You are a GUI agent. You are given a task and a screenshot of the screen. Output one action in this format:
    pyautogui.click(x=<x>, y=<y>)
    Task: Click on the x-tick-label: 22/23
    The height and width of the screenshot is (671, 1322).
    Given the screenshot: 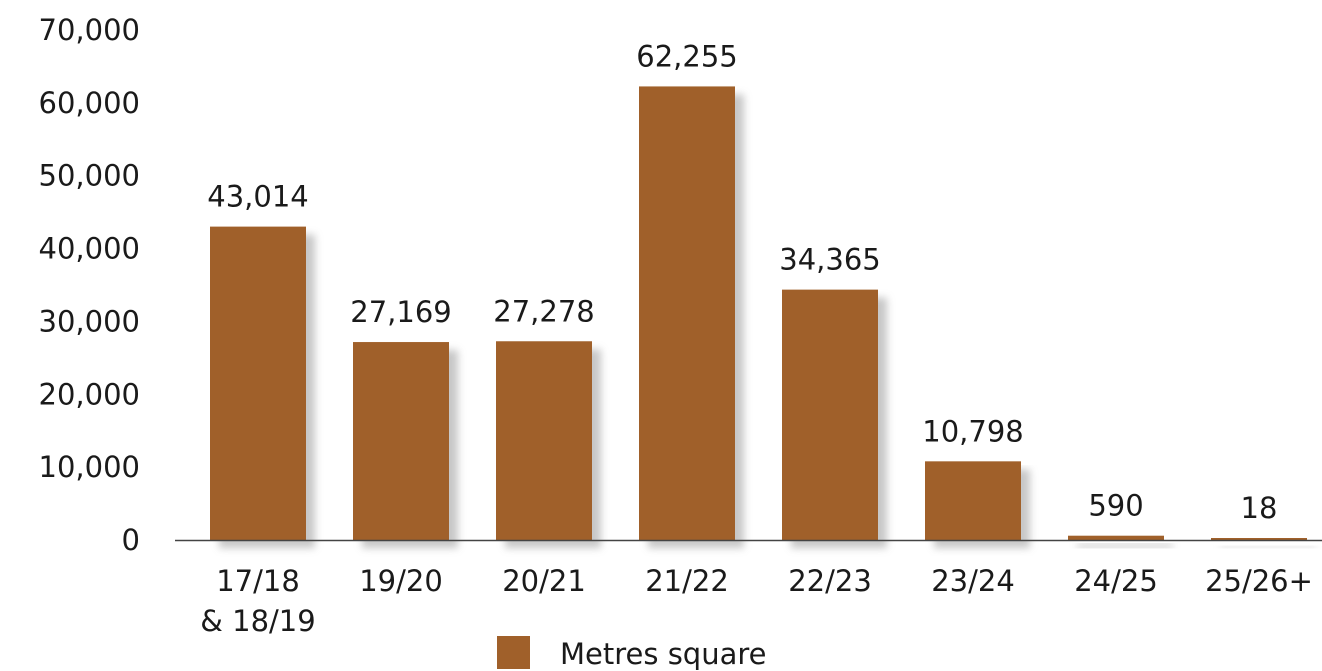 What is the action you would take?
    pyautogui.click(x=830, y=581)
    